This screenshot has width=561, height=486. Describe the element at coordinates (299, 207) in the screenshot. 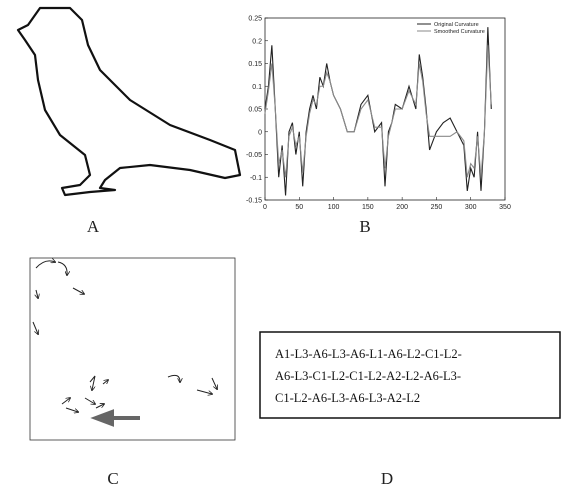

I see `x-tick-label: 50` at that location.